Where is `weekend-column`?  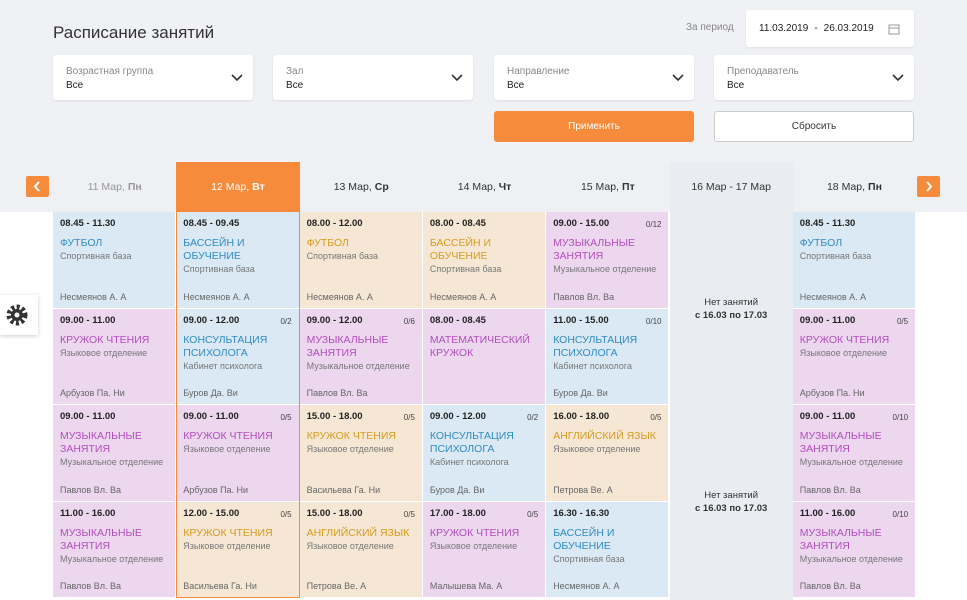
weekend-column is located at coordinates (731, 381).